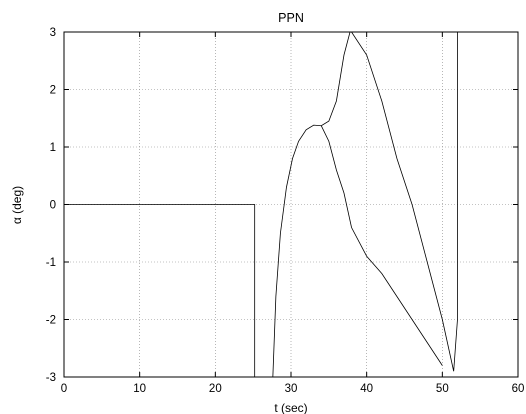 This screenshot has height=414, width=526. What do you see at coordinates (53, 91) in the screenshot?
I see `y-tick-label: 2` at bounding box center [53, 91].